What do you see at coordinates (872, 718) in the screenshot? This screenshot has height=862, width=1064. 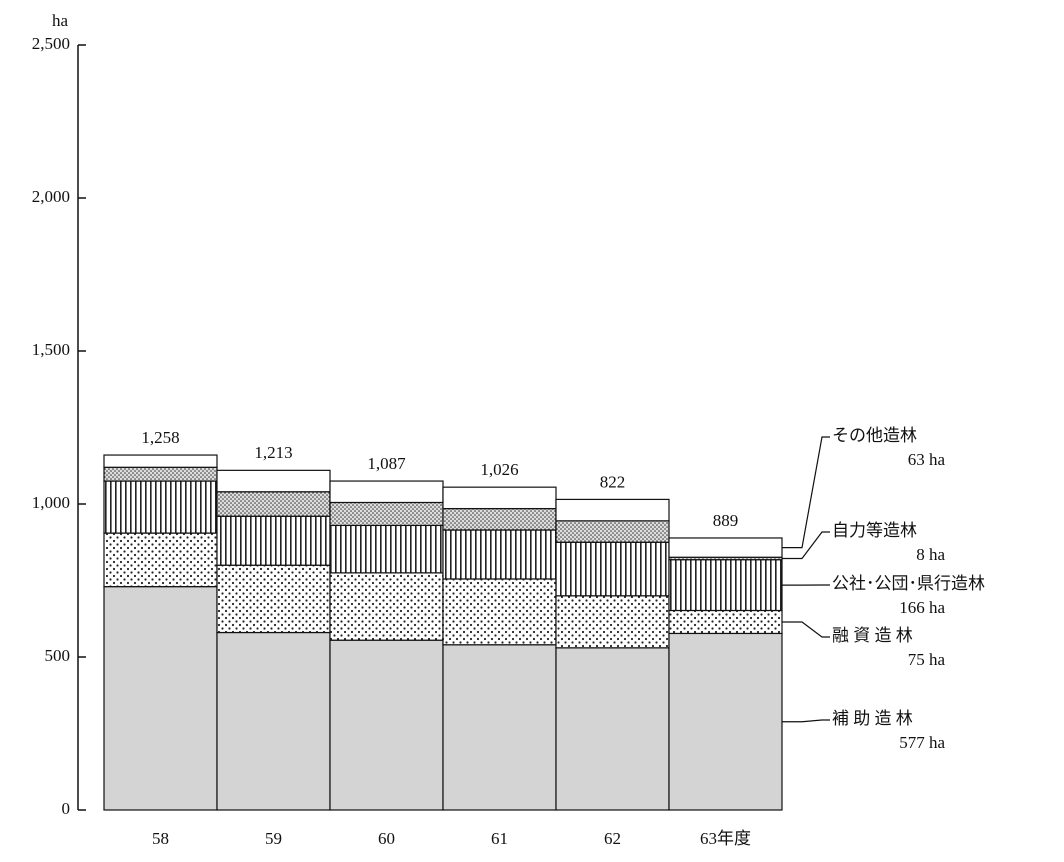 I see `series-name: 補 助 造 林` at bounding box center [872, 718].